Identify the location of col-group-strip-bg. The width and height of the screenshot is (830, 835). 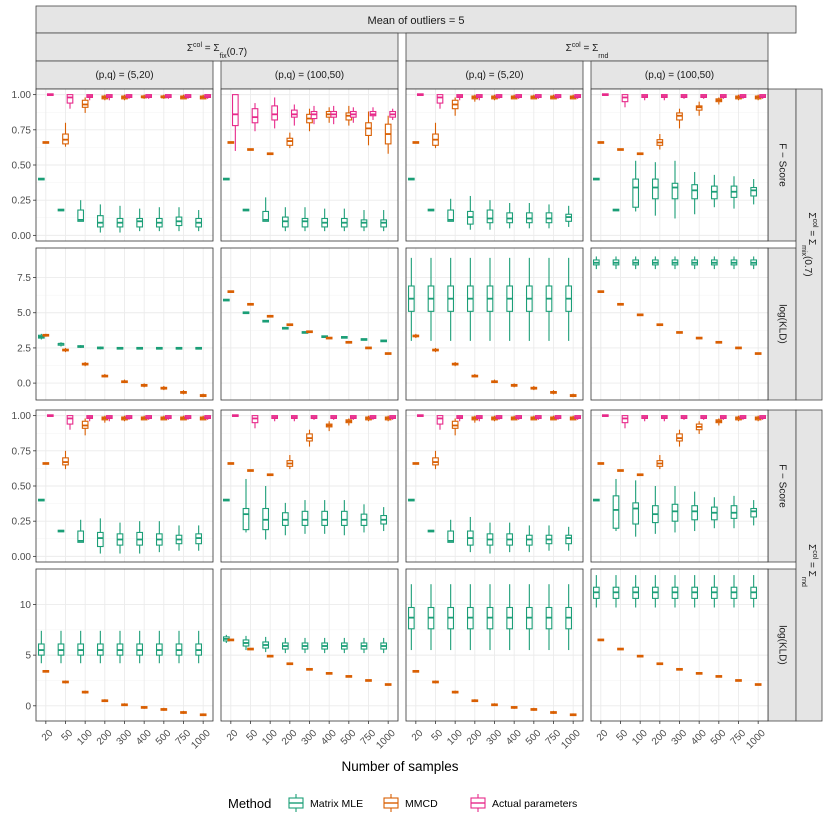
(217, 47).